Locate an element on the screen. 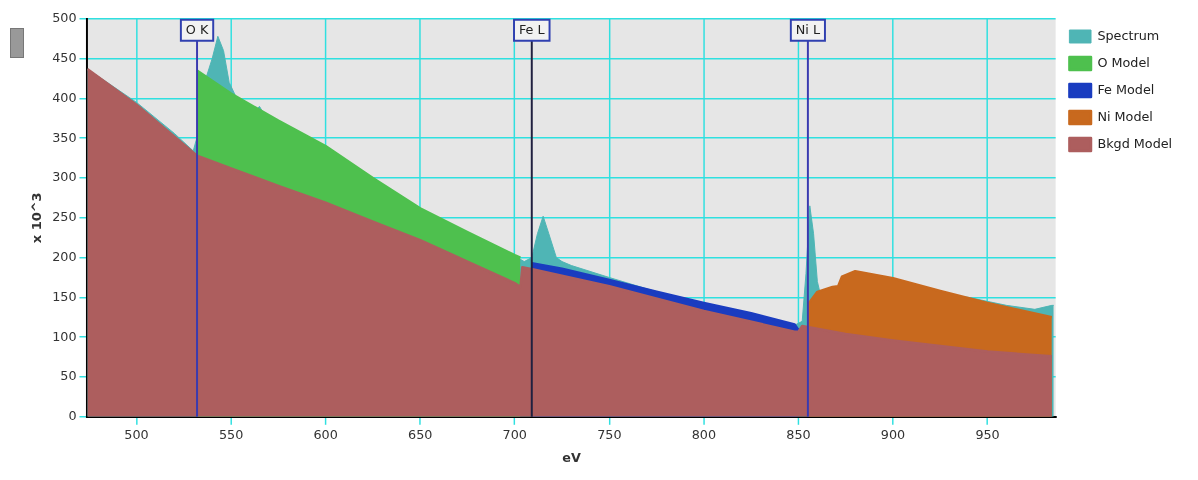  legend-label: Bkgd Model is located at coordinates (1135, 143).